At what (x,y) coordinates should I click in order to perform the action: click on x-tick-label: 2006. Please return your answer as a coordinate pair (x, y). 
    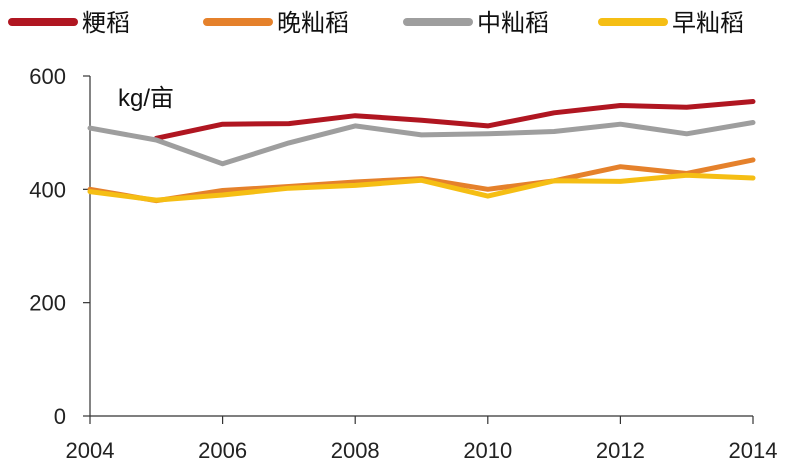
    Looking at the image, I should click on (222, 450).